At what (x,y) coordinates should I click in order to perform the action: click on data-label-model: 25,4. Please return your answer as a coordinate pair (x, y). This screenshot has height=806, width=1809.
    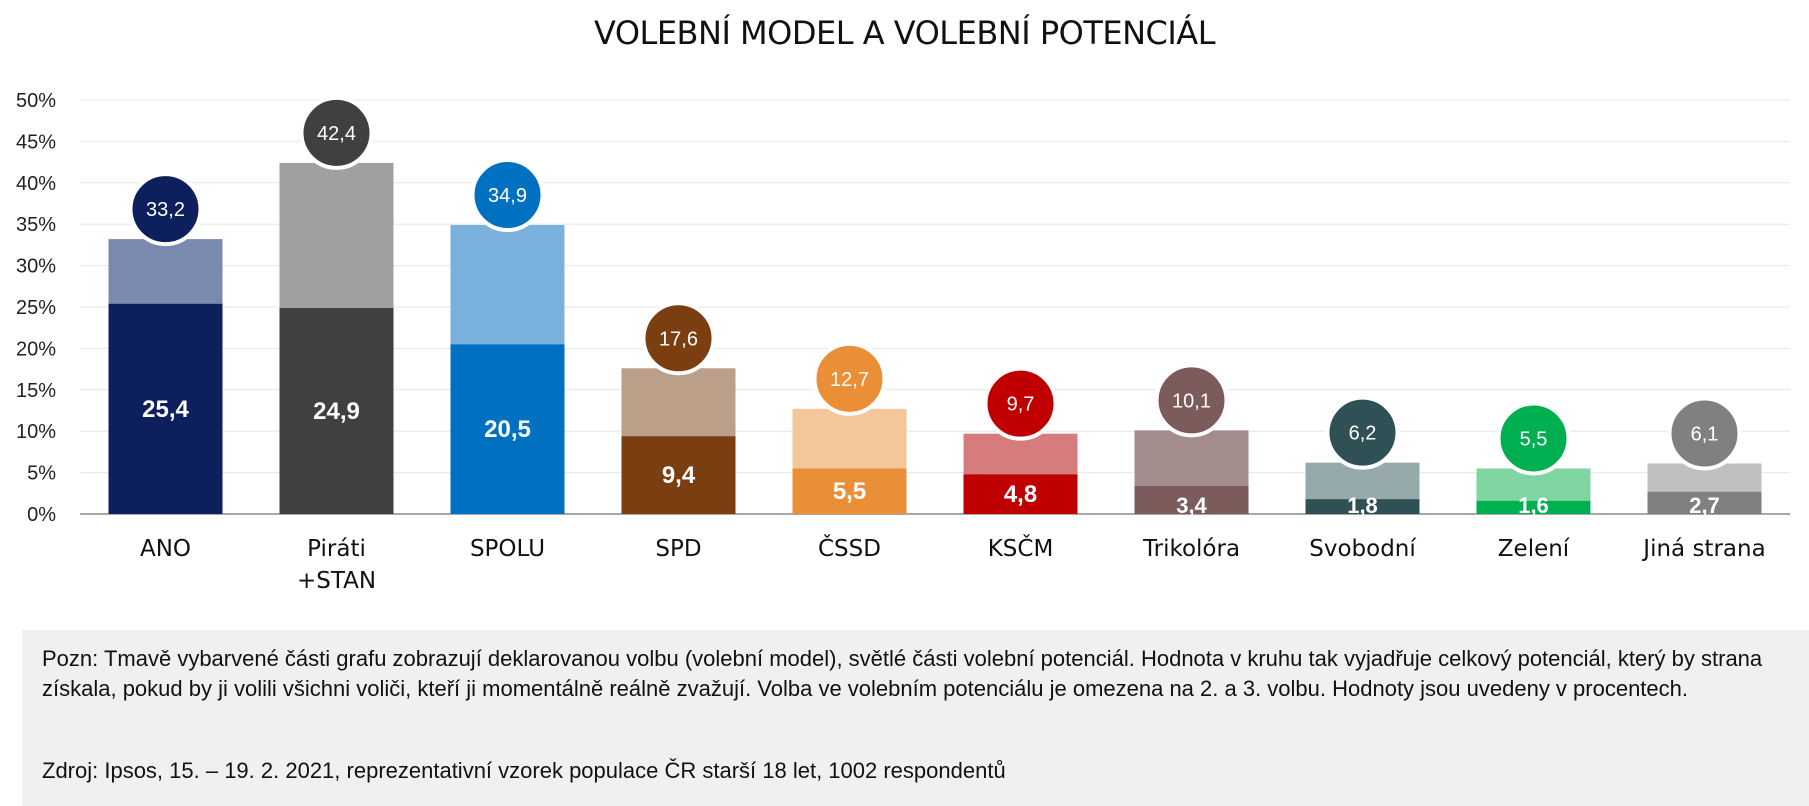
    Looking at the image, I should click on (165, 409).